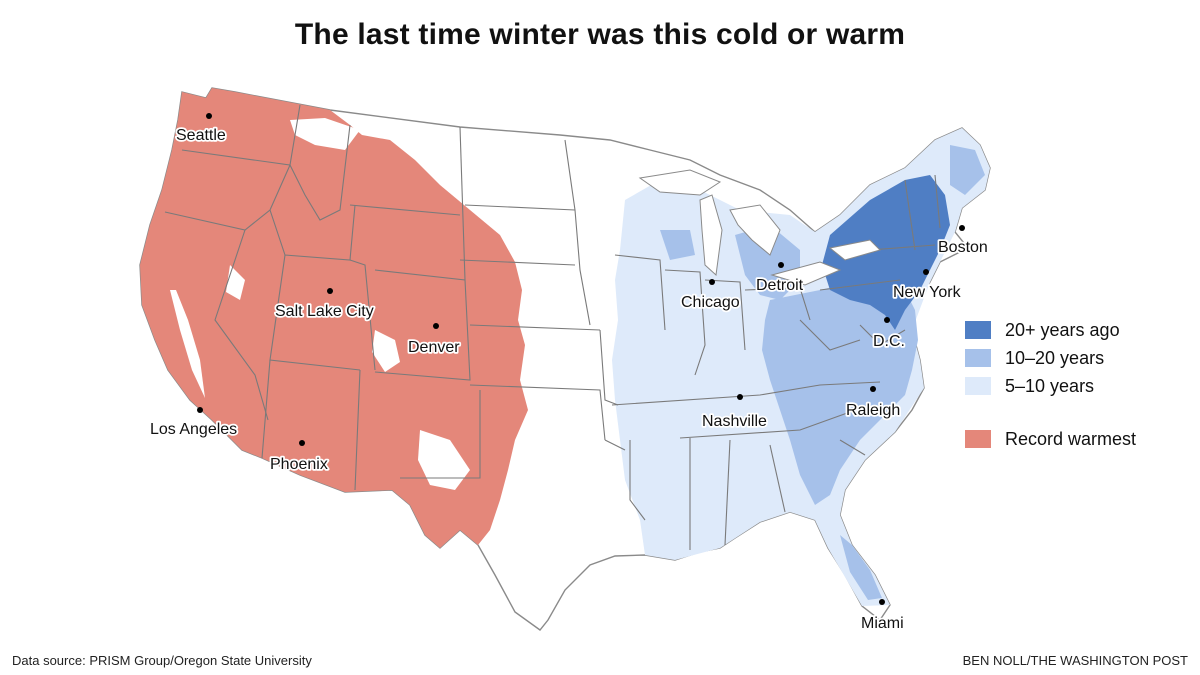 The width and height of the screenshot is (1200, 675). I want to click on city-raleigh: Raleigh, so click(873, 403).